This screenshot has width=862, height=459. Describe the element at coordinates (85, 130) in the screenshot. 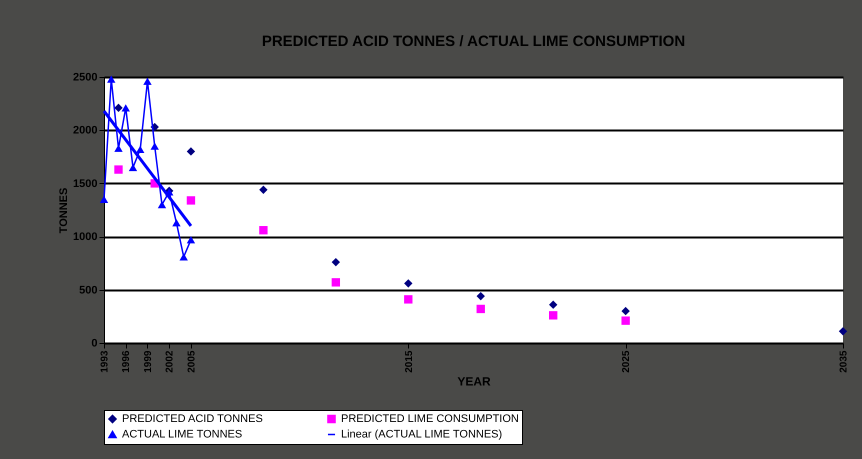

I see `y-tick-label: 2000` at that location.